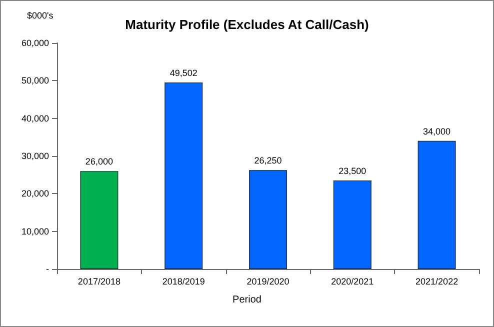 The height and width of the screenshot is (327, 494). I want to click on y-tick-label: 10,000, so click(35, 231).